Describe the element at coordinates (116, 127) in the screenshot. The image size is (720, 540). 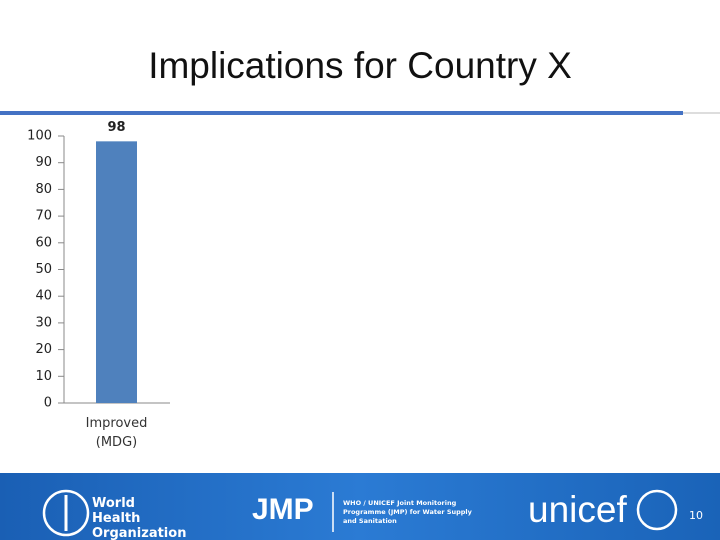
I see `value-label: 98` at that location.